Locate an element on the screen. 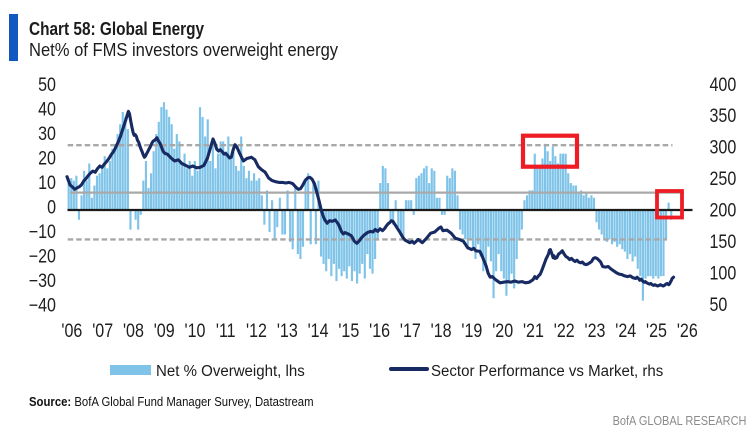  svg-text: '16 is located at coordinates (379, 331).